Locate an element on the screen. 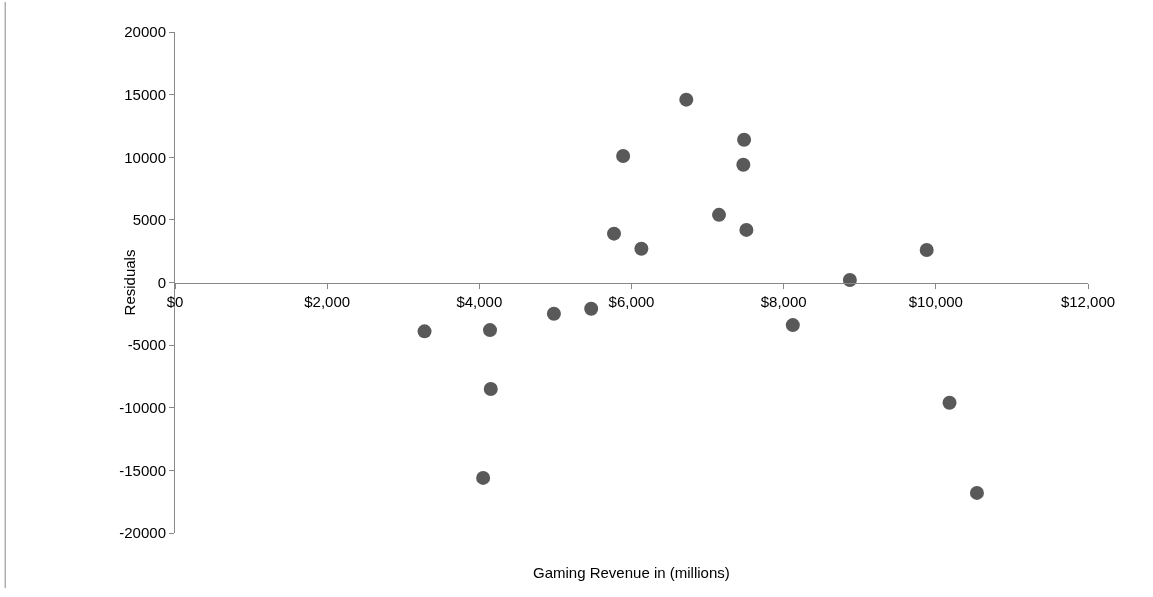 The width and height of the screenshot is (1153, 597). x-tick-label: $6,000 is located at coordinates (631, 301).